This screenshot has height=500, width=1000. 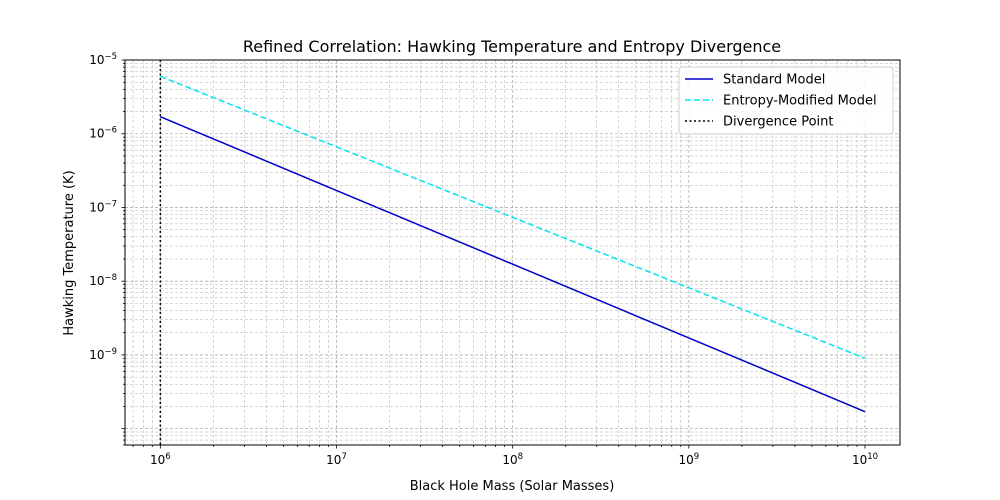 What do you see at coordinates (774, 80) in the screenshot?
I see `legend-label: Standard Model` at bounding box center [774, 80].